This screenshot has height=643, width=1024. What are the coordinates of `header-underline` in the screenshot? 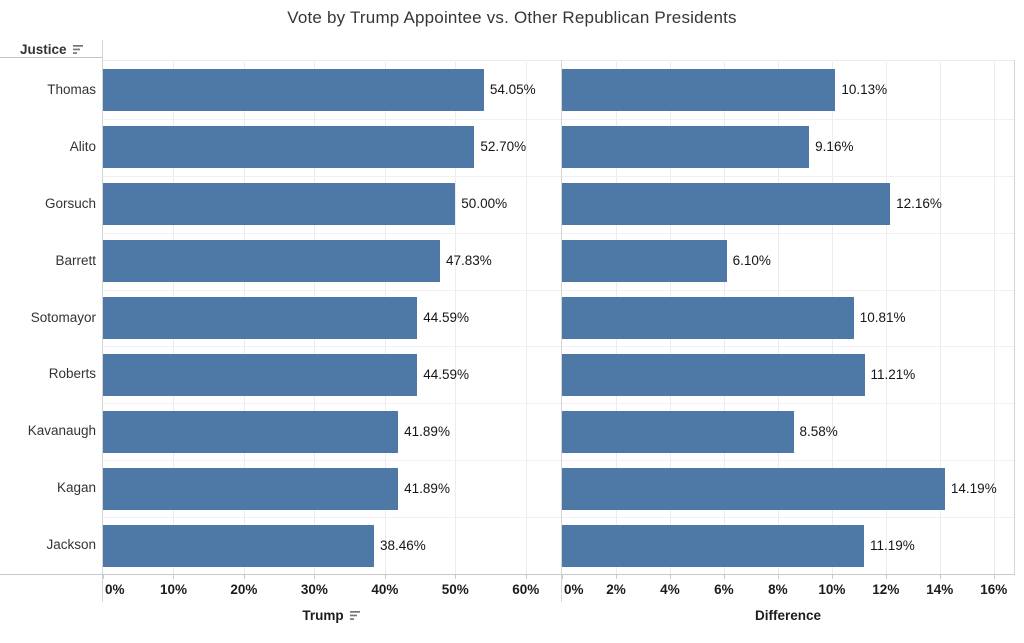 It's located at (51, 57).